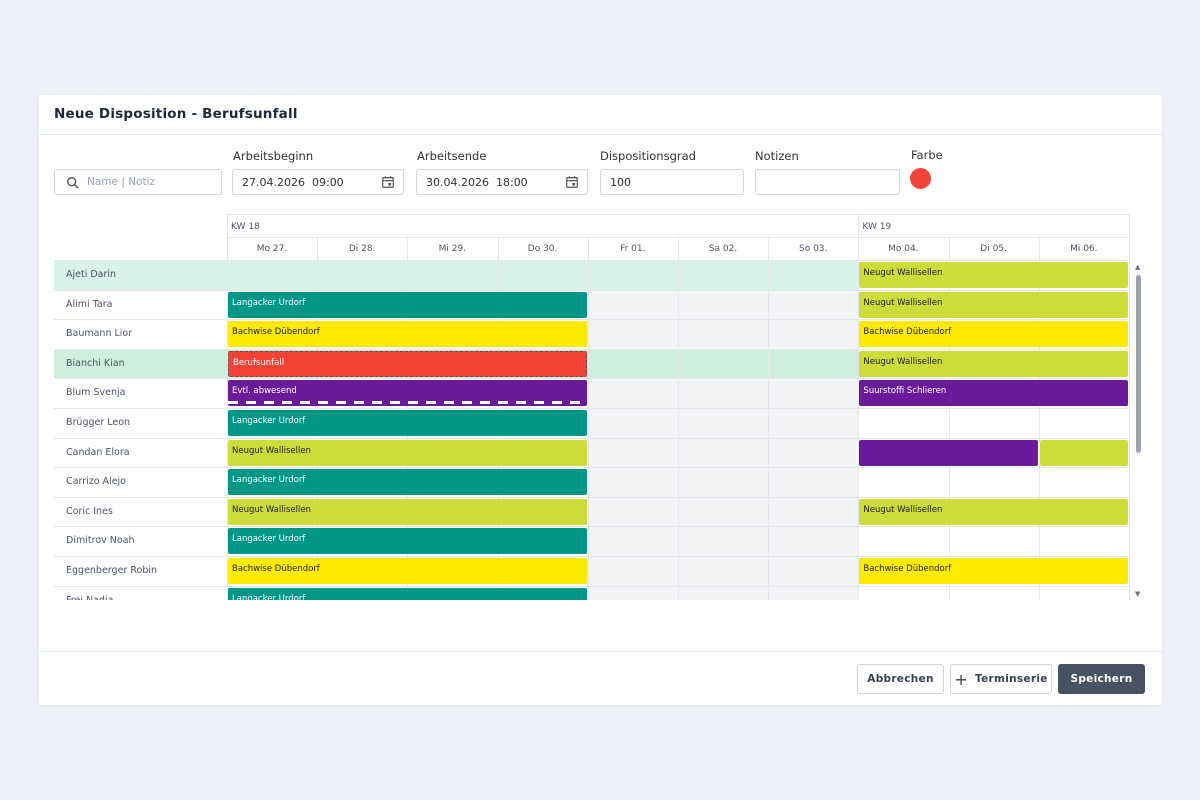  I want to click on day-header: Mo 27., so click(272, 249).